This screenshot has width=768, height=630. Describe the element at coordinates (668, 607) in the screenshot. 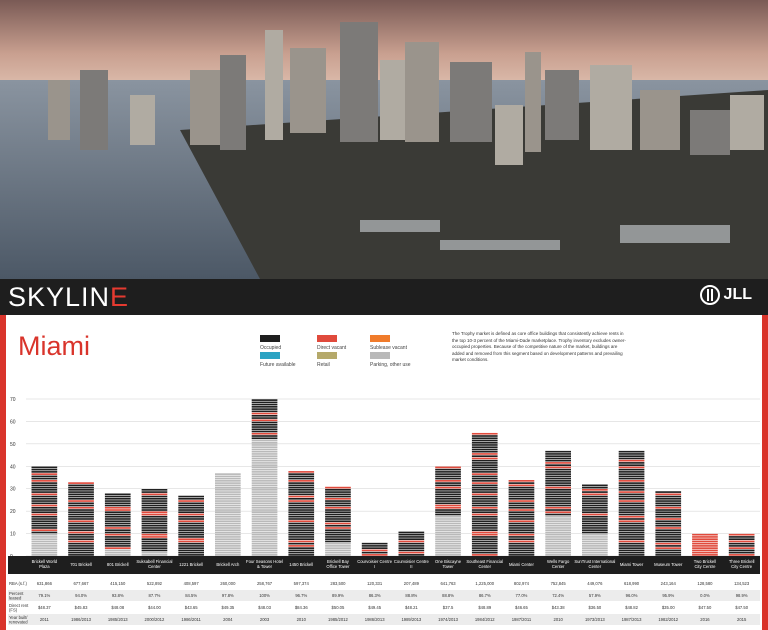

I see `table-cell: $35.00` at that location.